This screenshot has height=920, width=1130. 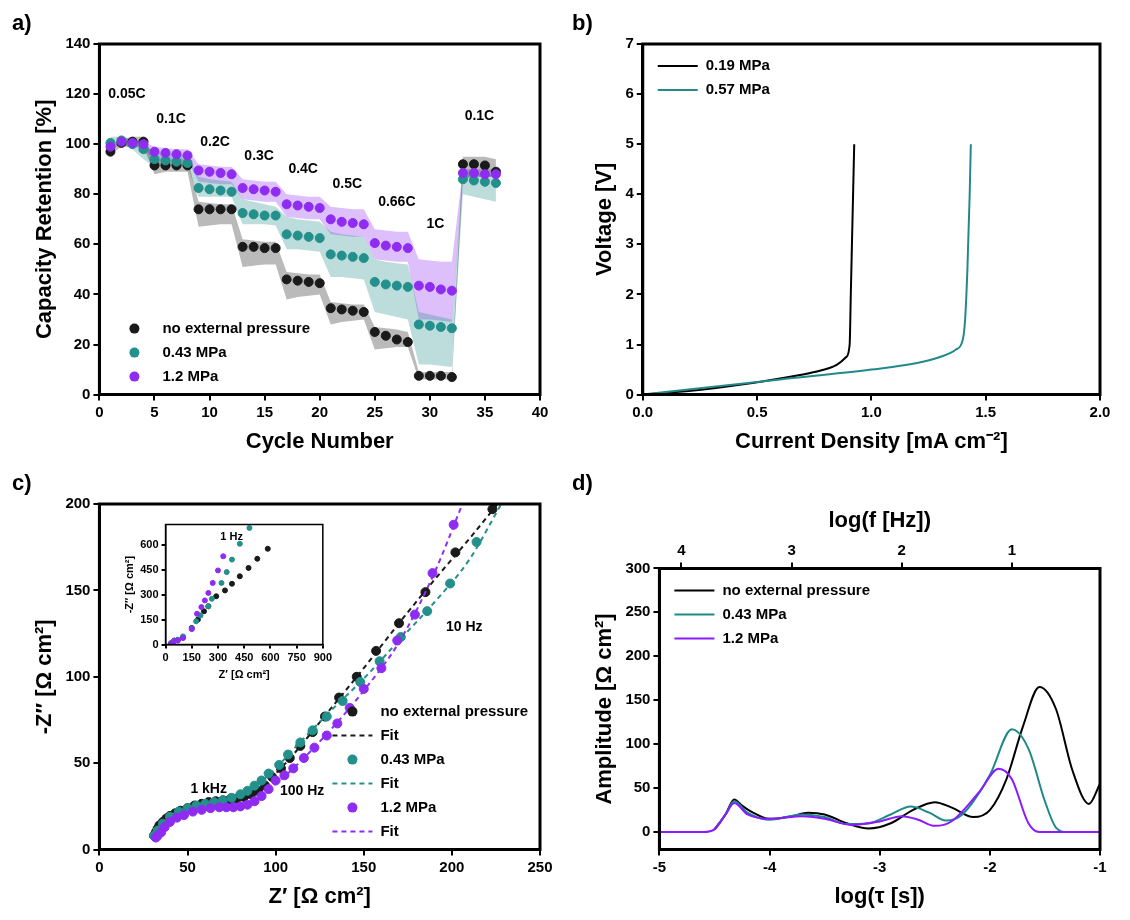 What do you see at coordinates (375, 411) in the screenshot?
I see `x-tick-label: 25` at bounding box center [375, 411].